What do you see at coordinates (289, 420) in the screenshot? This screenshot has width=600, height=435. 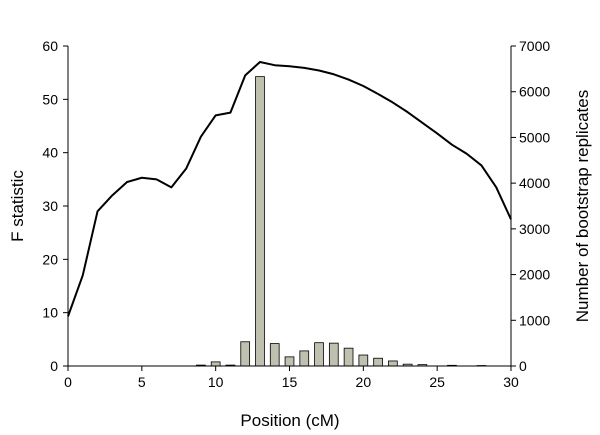 I see `x-axis-title: Position (cM)` at bounding box center [289, 420].